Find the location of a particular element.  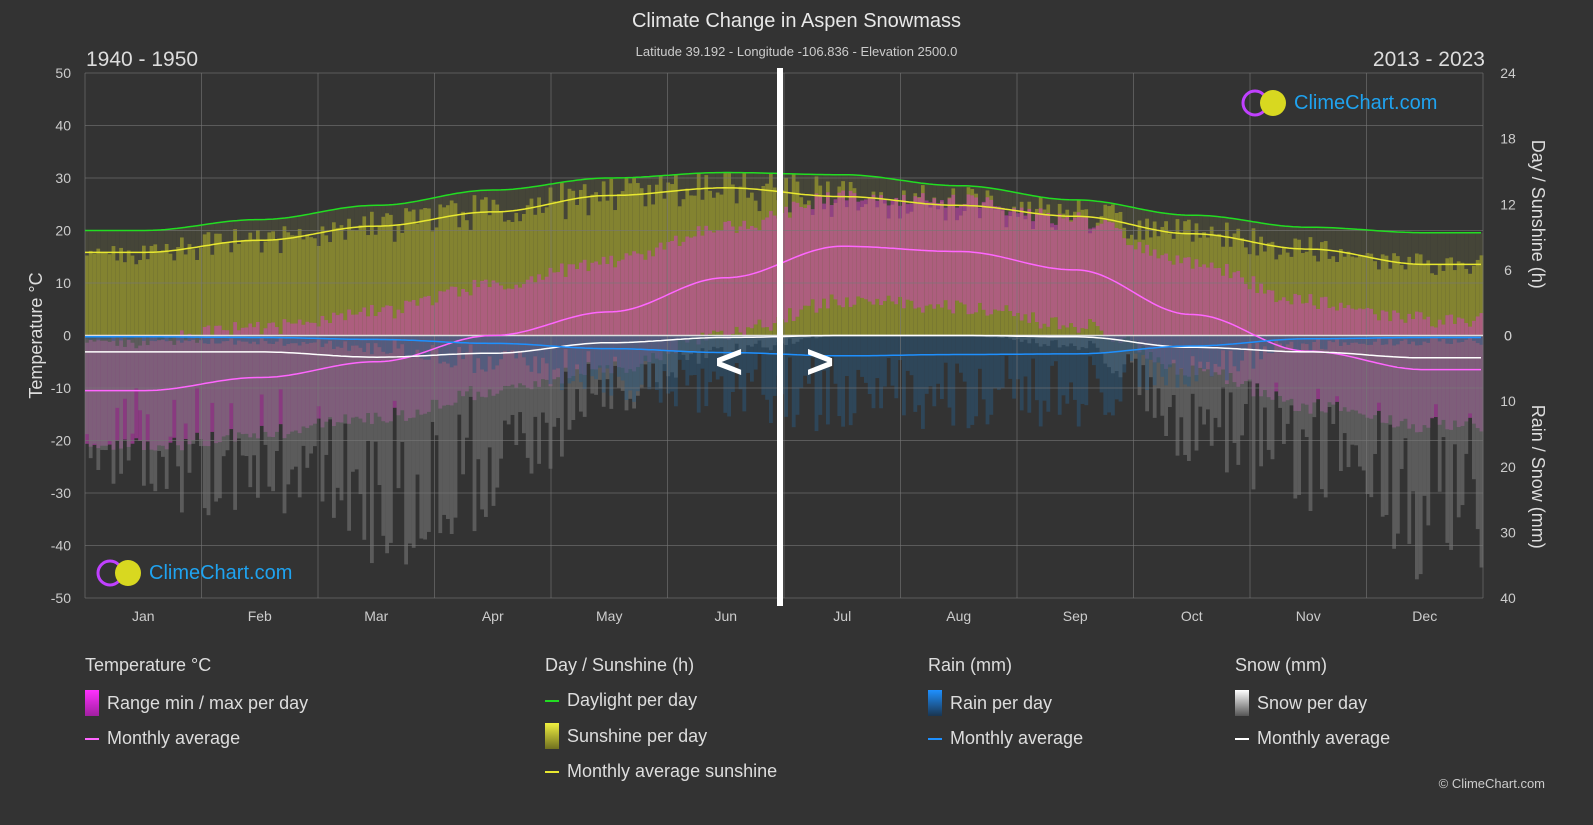

next-period-button: > is located at coordinates (820, 362).